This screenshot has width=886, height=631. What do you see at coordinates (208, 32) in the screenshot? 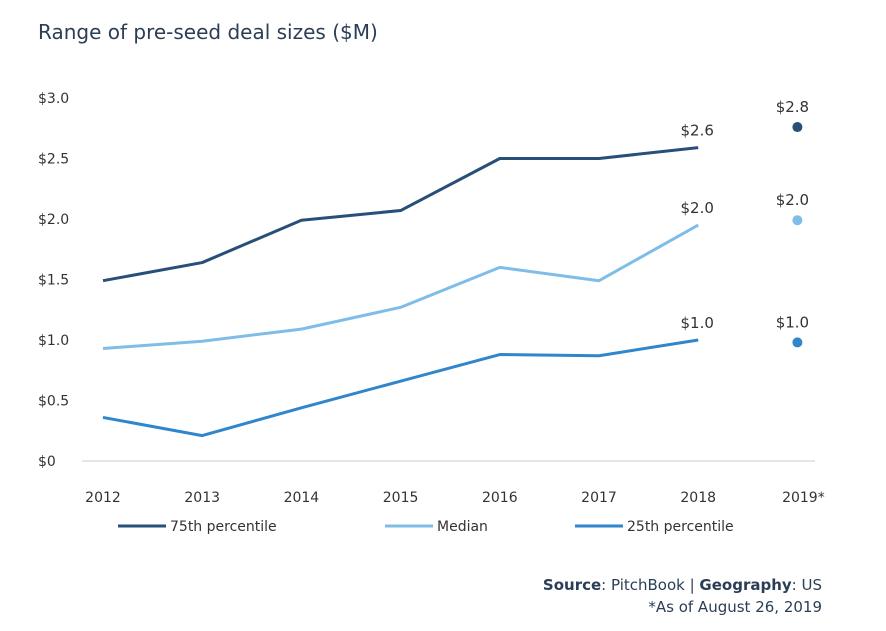
I see `chart-title: Range of pre-seed deal sizes ($M)` at bounding box center [208, 32].